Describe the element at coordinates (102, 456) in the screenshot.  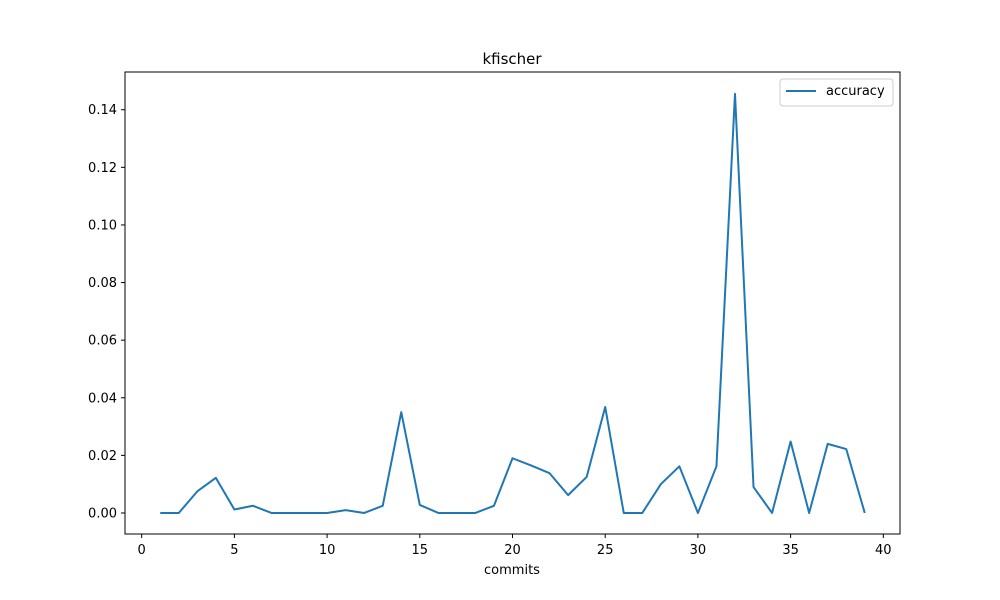
I see `y-tick-label: 0.02` at that location.